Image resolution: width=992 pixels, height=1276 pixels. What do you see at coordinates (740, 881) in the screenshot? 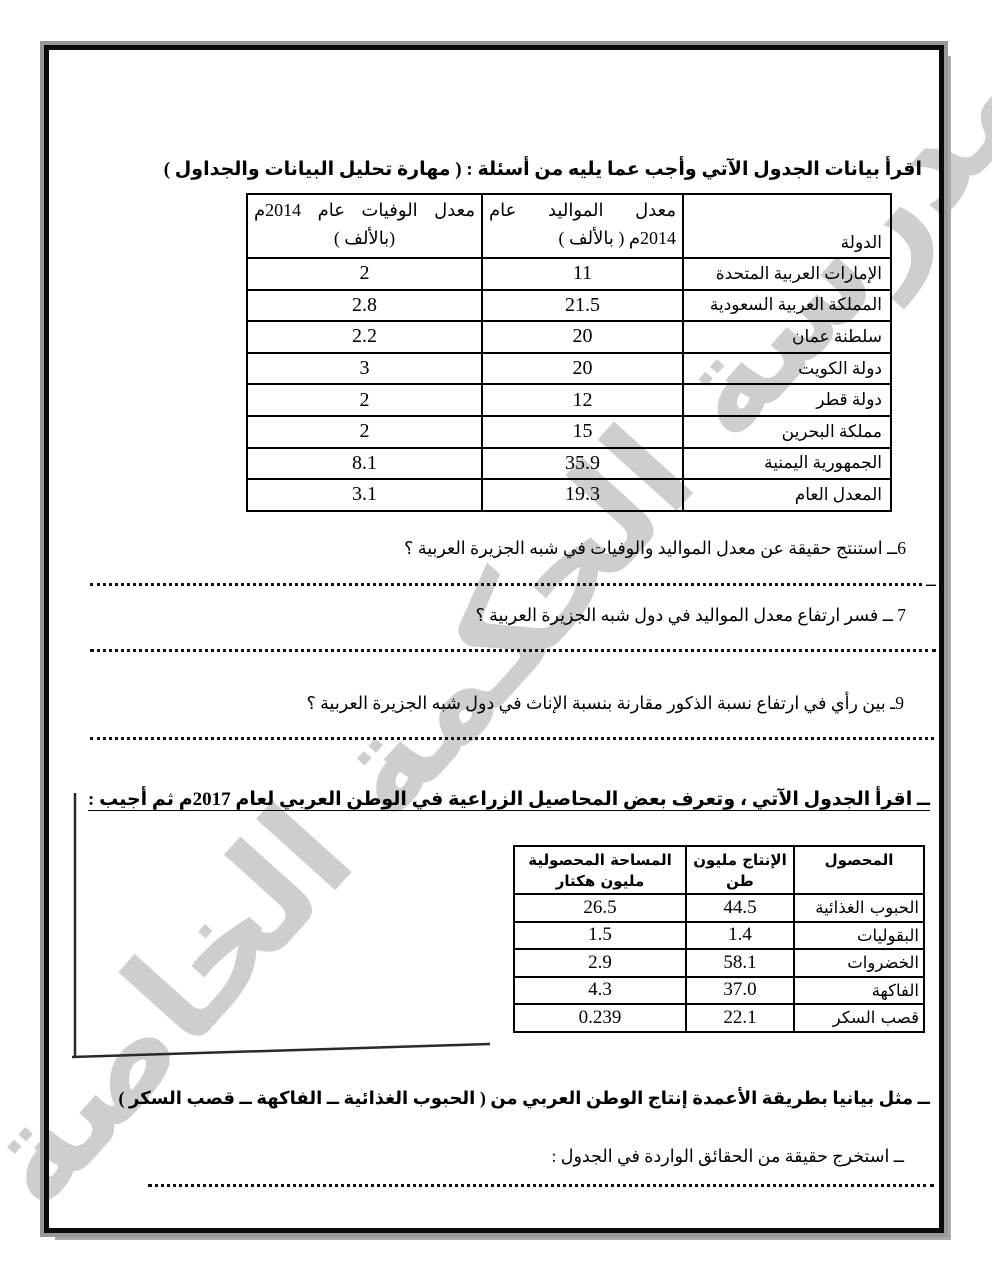
I see `production-header-line2: طن` at bounding box center [740, 881].